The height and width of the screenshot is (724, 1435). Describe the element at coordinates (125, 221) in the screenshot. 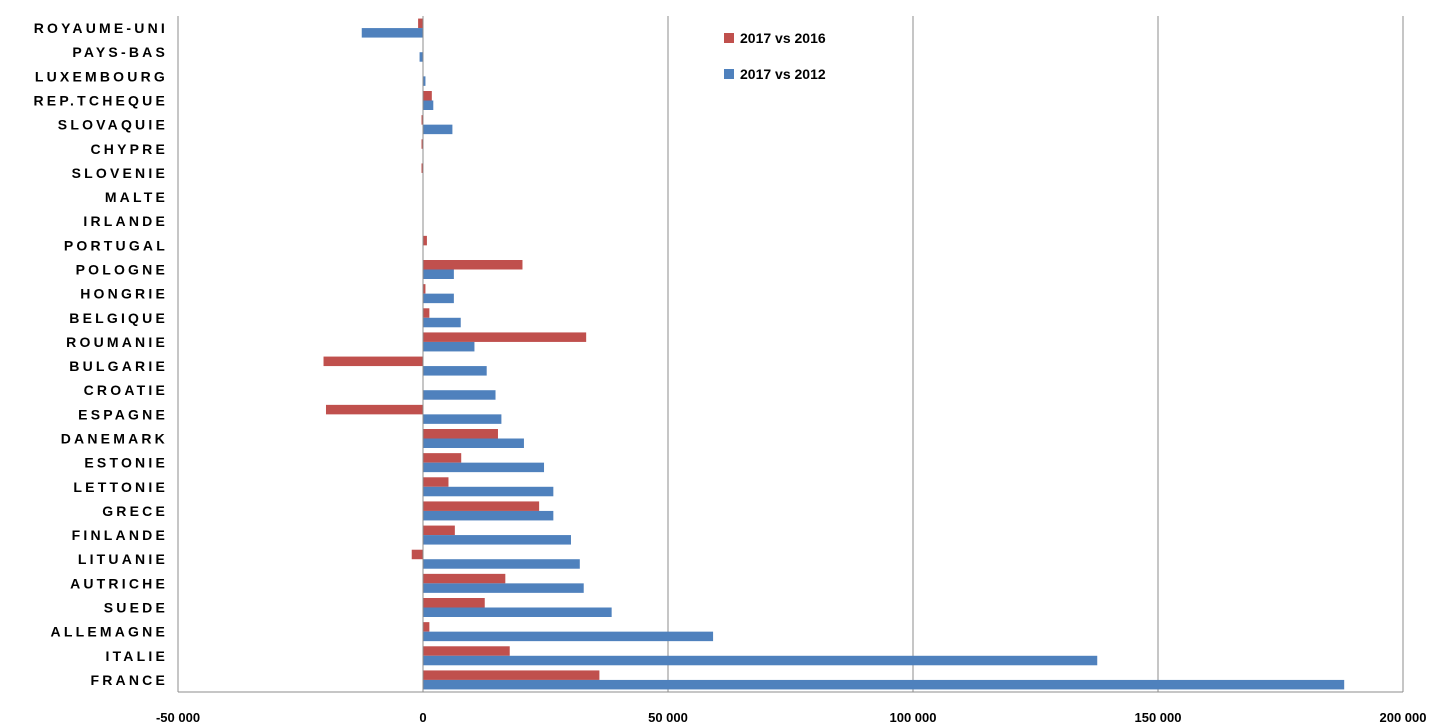

I see `category-label: IRLANDE` at that location.